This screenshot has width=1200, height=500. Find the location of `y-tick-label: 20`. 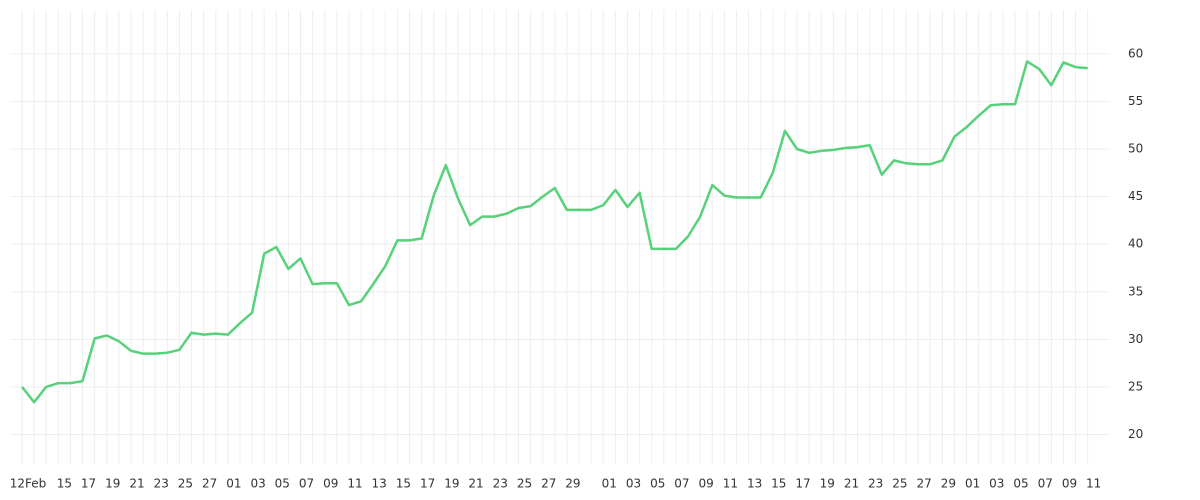

y-tick-label: 20 is located at coordinates (1135, 434).